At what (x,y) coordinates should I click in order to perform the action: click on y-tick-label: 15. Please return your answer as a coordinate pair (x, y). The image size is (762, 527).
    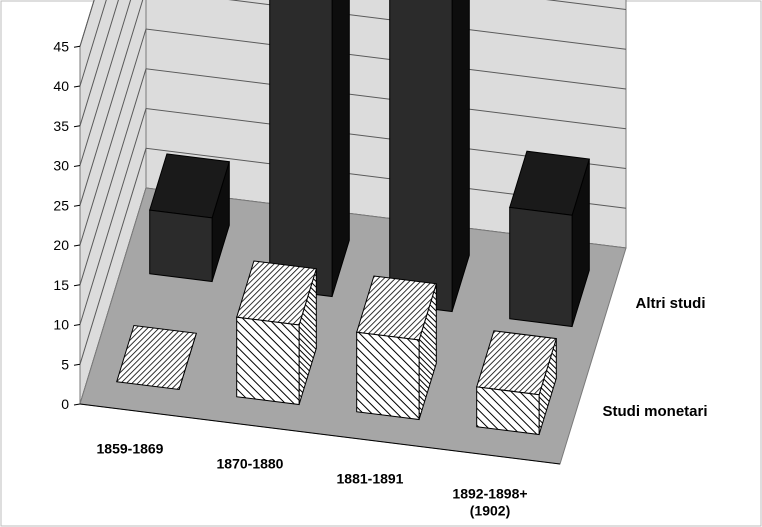
    Looking at the image, I should click on (61, 285).